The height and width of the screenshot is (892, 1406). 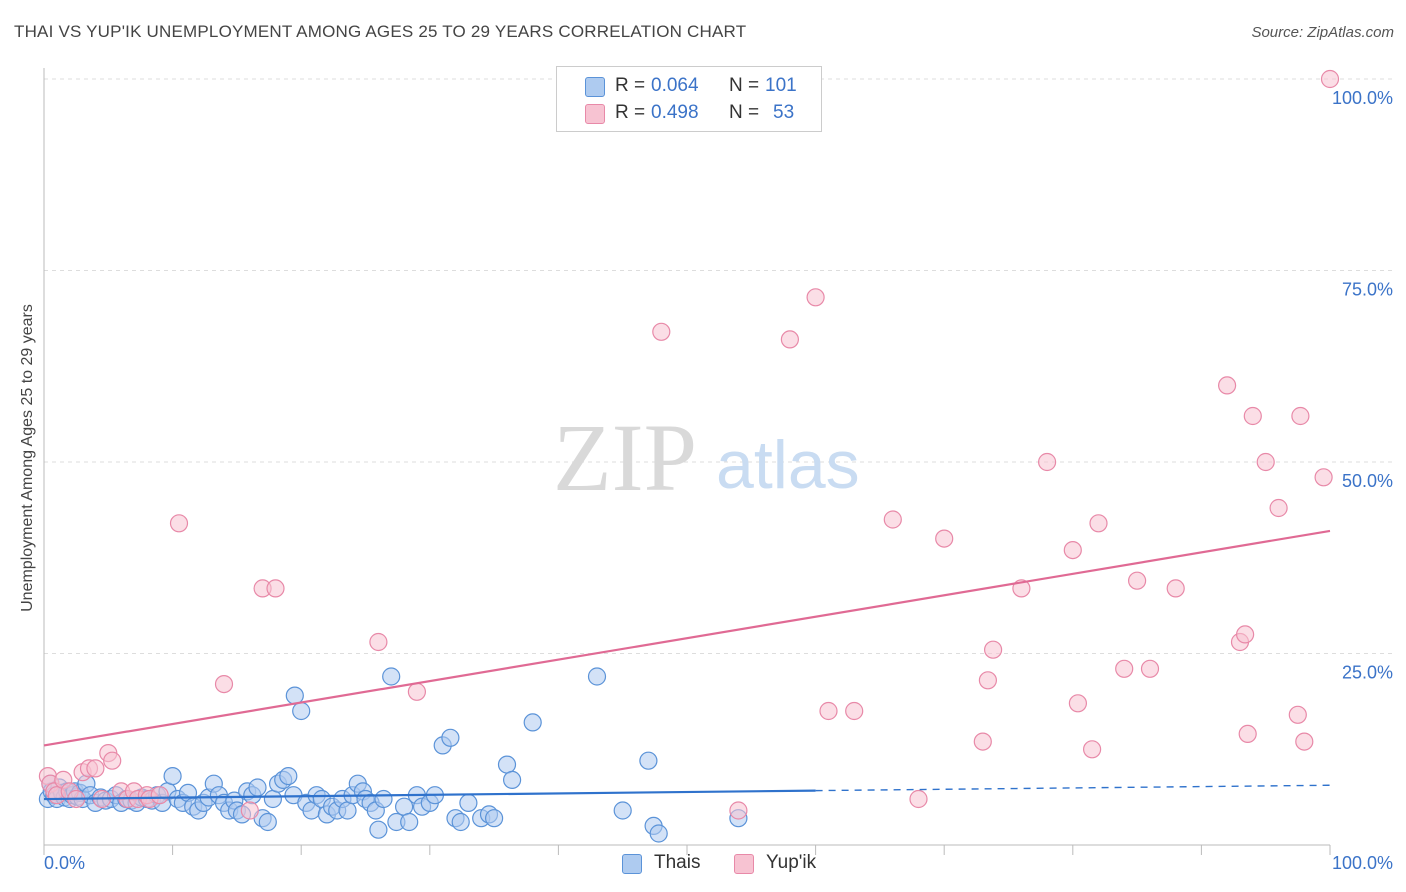 What do you see at coordinates (781, 85) in the screenshot?
I see `n-value: 101` at bounding box center [781, 85].